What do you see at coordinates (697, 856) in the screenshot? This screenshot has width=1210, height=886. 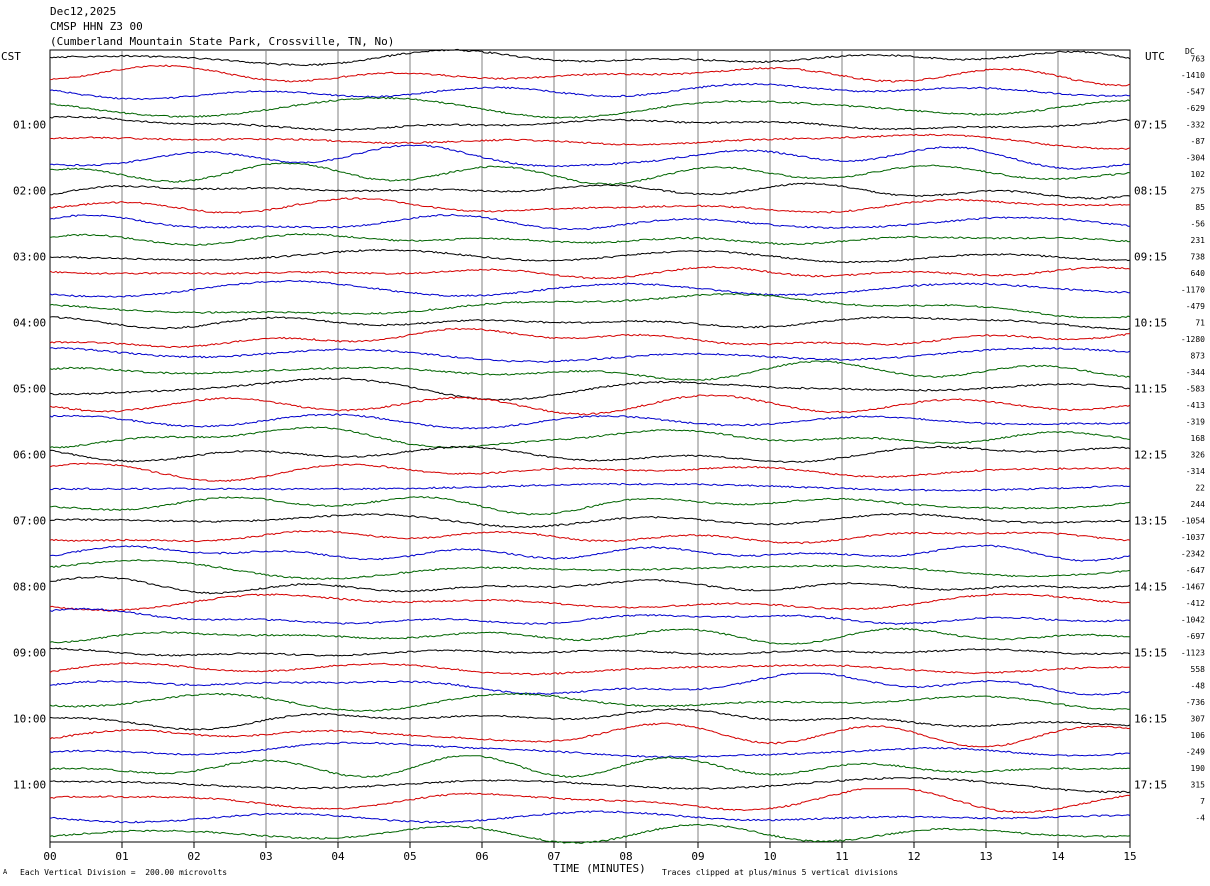 I see `x-tick-label: 09` at bounding box center [697, 856].